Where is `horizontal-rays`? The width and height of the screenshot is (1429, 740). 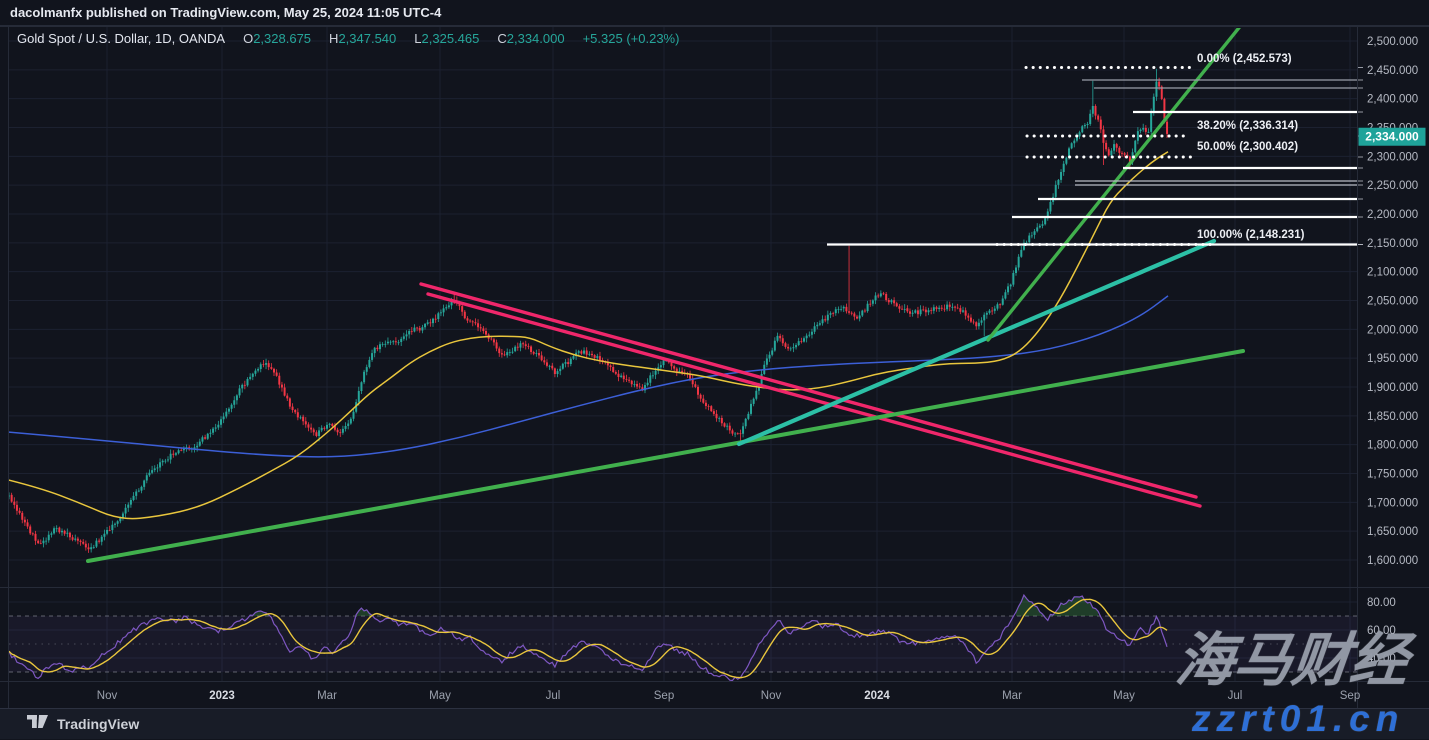
horizontal-rays is located at coordinates (1092, 162).